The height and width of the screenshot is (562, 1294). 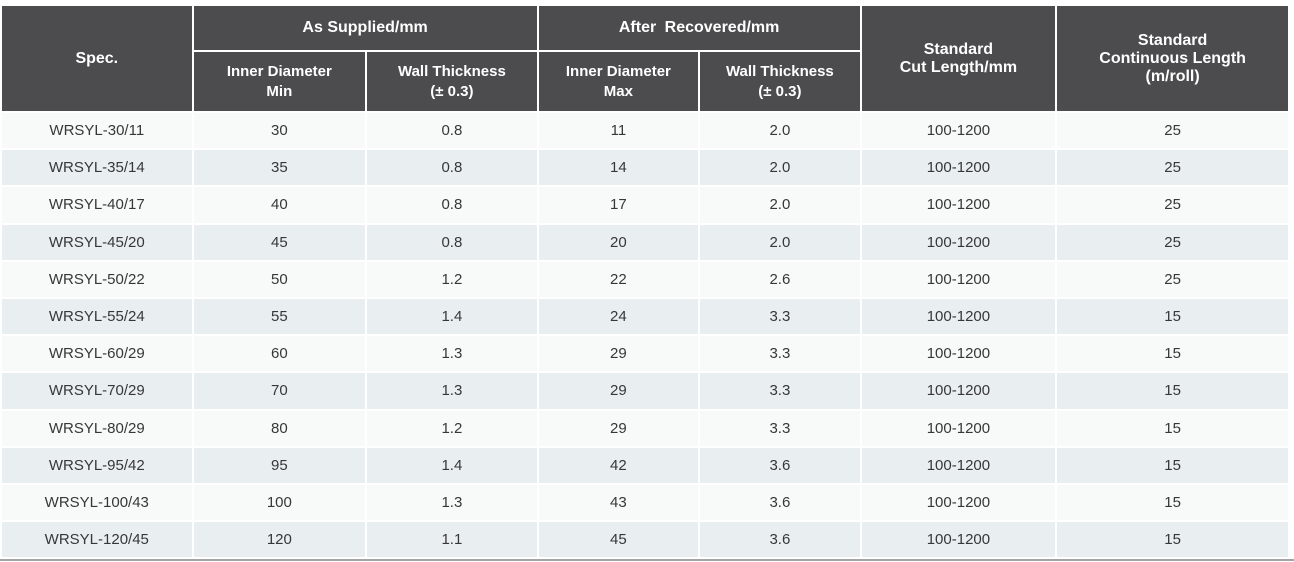 I want to click on cell-spec: WRSYL-55/24, so click(x=97, y=316).